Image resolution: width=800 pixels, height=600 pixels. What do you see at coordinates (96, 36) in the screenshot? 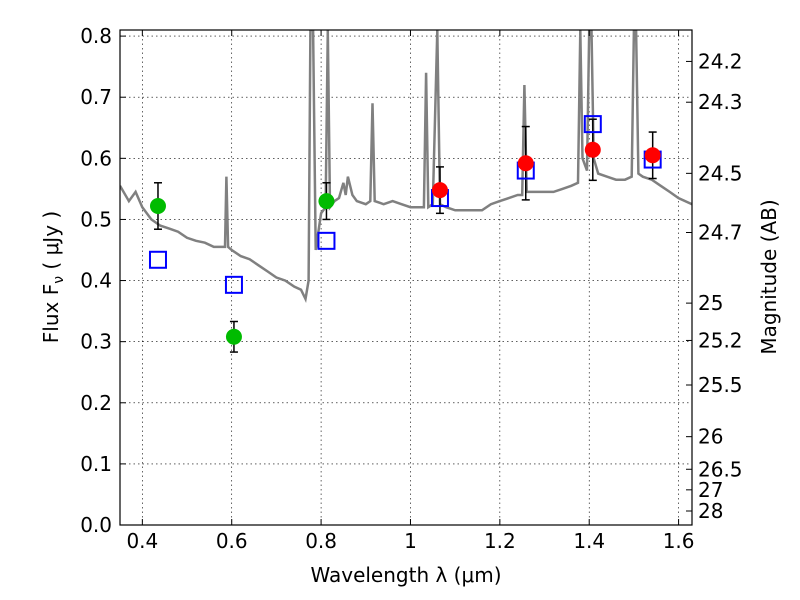
I see `y-tick-label: 0.8` at bounding box center [96, 36].